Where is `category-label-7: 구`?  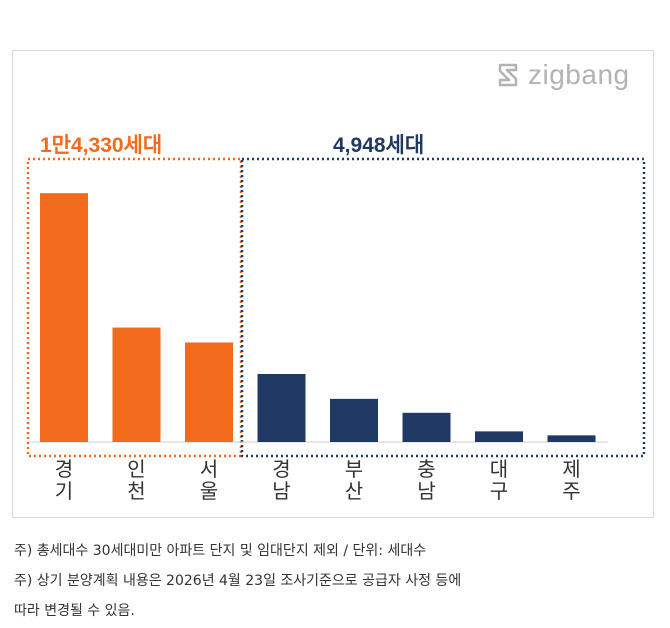 category-label-7: 구 is located at coordinates (499, 491).